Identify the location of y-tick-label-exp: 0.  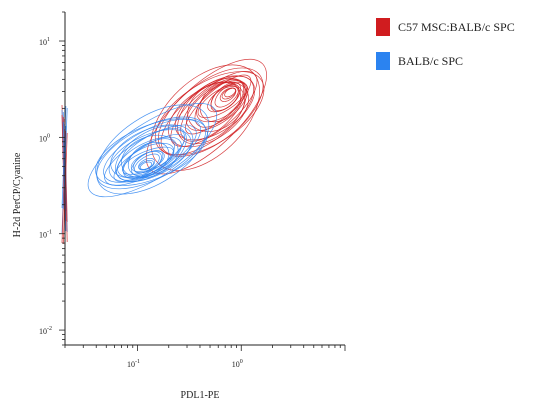
(48, 136).